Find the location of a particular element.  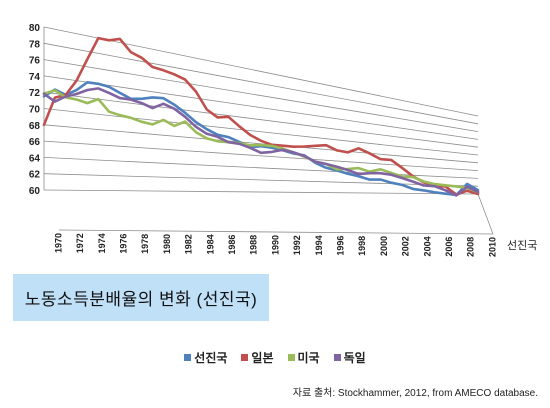

x-tick-label-2002: 2002 is located at coordinates (406, 246).